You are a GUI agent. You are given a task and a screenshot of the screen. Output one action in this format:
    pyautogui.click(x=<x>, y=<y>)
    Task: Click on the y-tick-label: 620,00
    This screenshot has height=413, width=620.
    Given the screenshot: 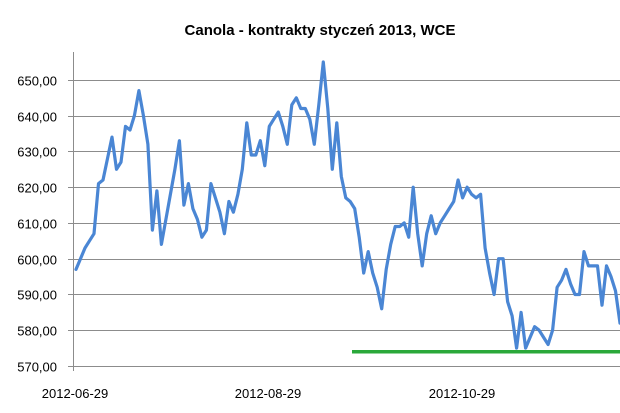 What is the action you would take?
    pyautogui.click(x=37, y=188)
    